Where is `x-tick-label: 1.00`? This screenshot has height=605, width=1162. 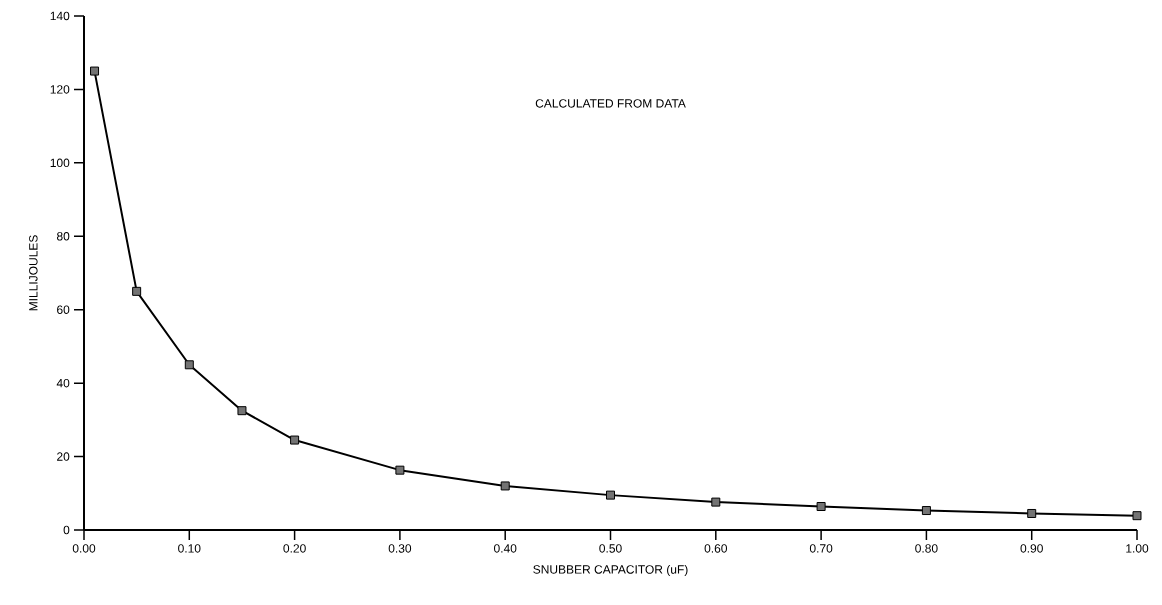 x-tick-label: 1.00 is located at coordinates (1137, 548).